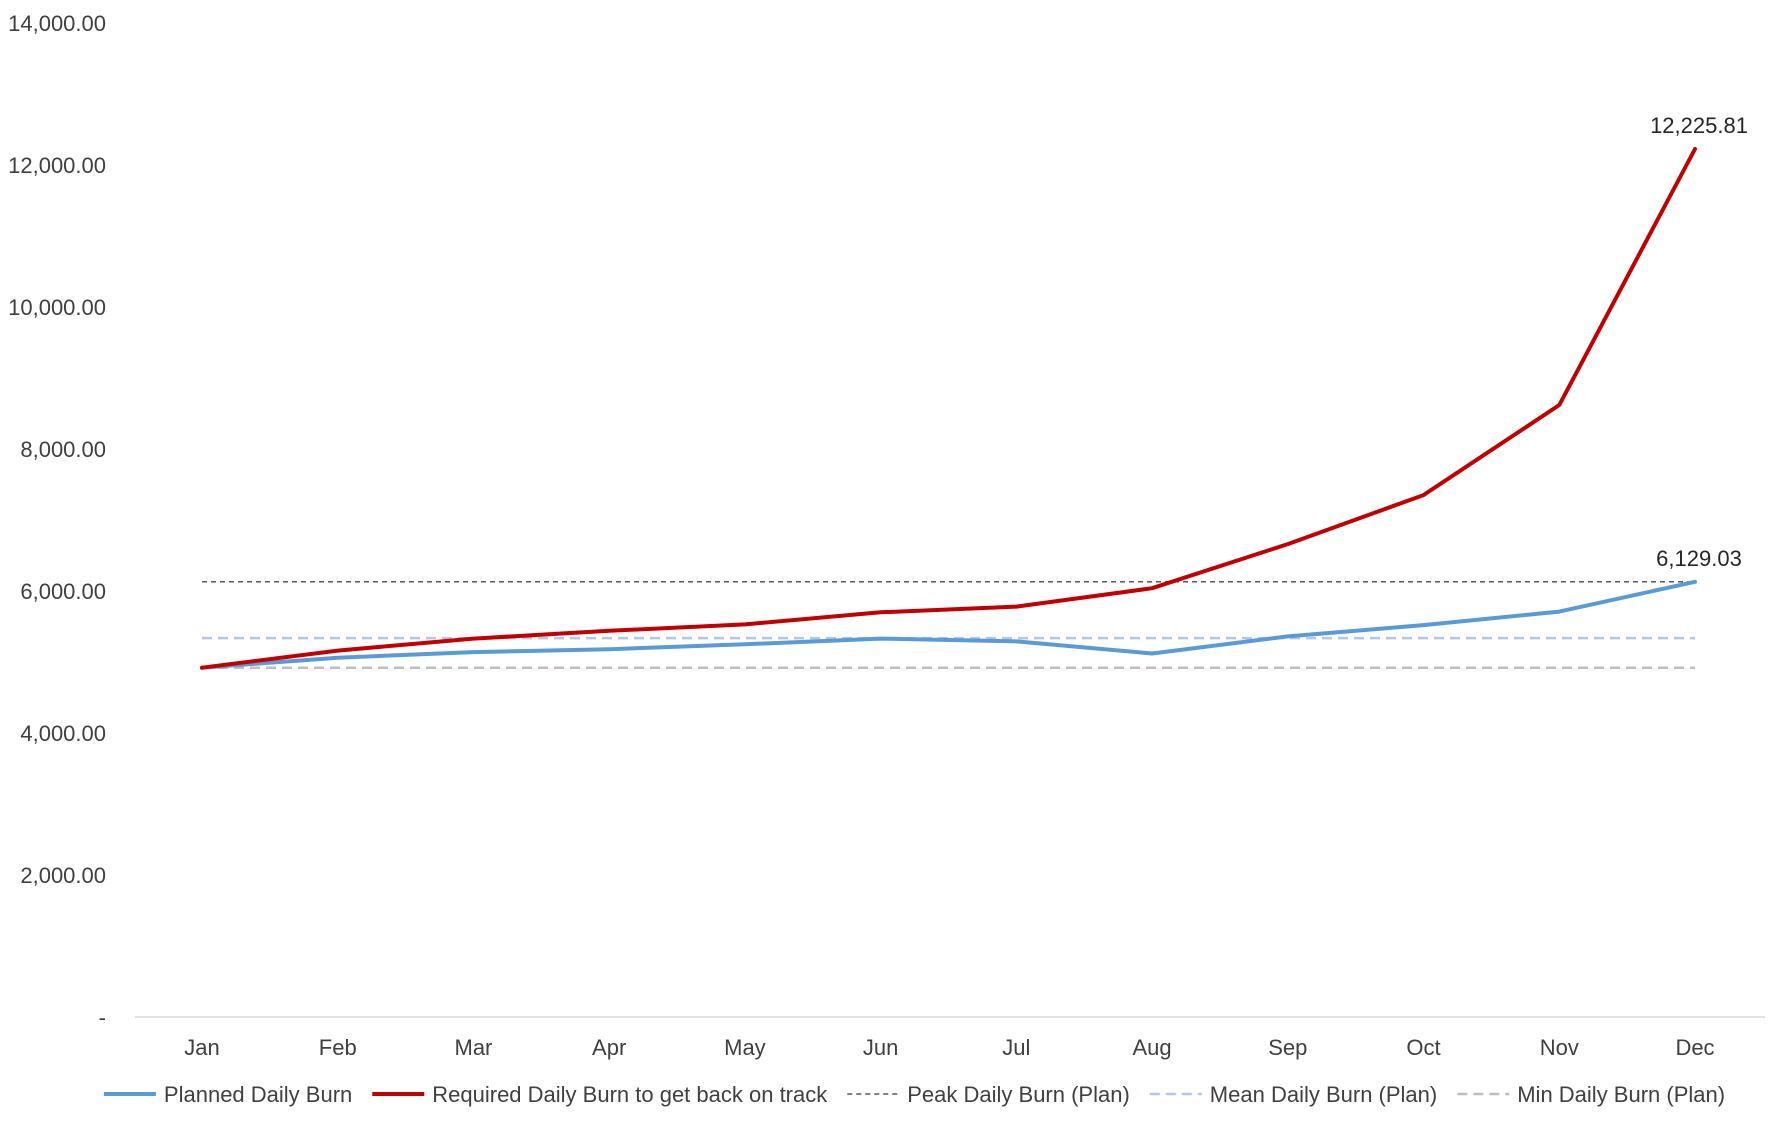  Describe the element at coordinates (1423, 1047) in the screenshot. I see `x-tick-label: Oct` at that location.